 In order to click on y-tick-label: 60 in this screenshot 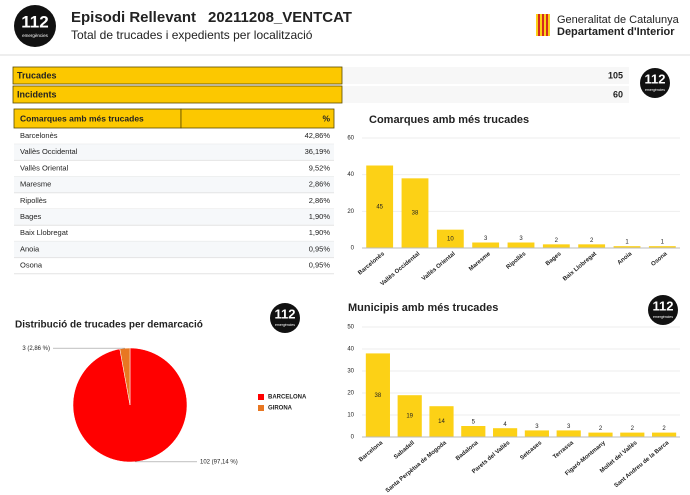, I will do `click(350, 139)`.